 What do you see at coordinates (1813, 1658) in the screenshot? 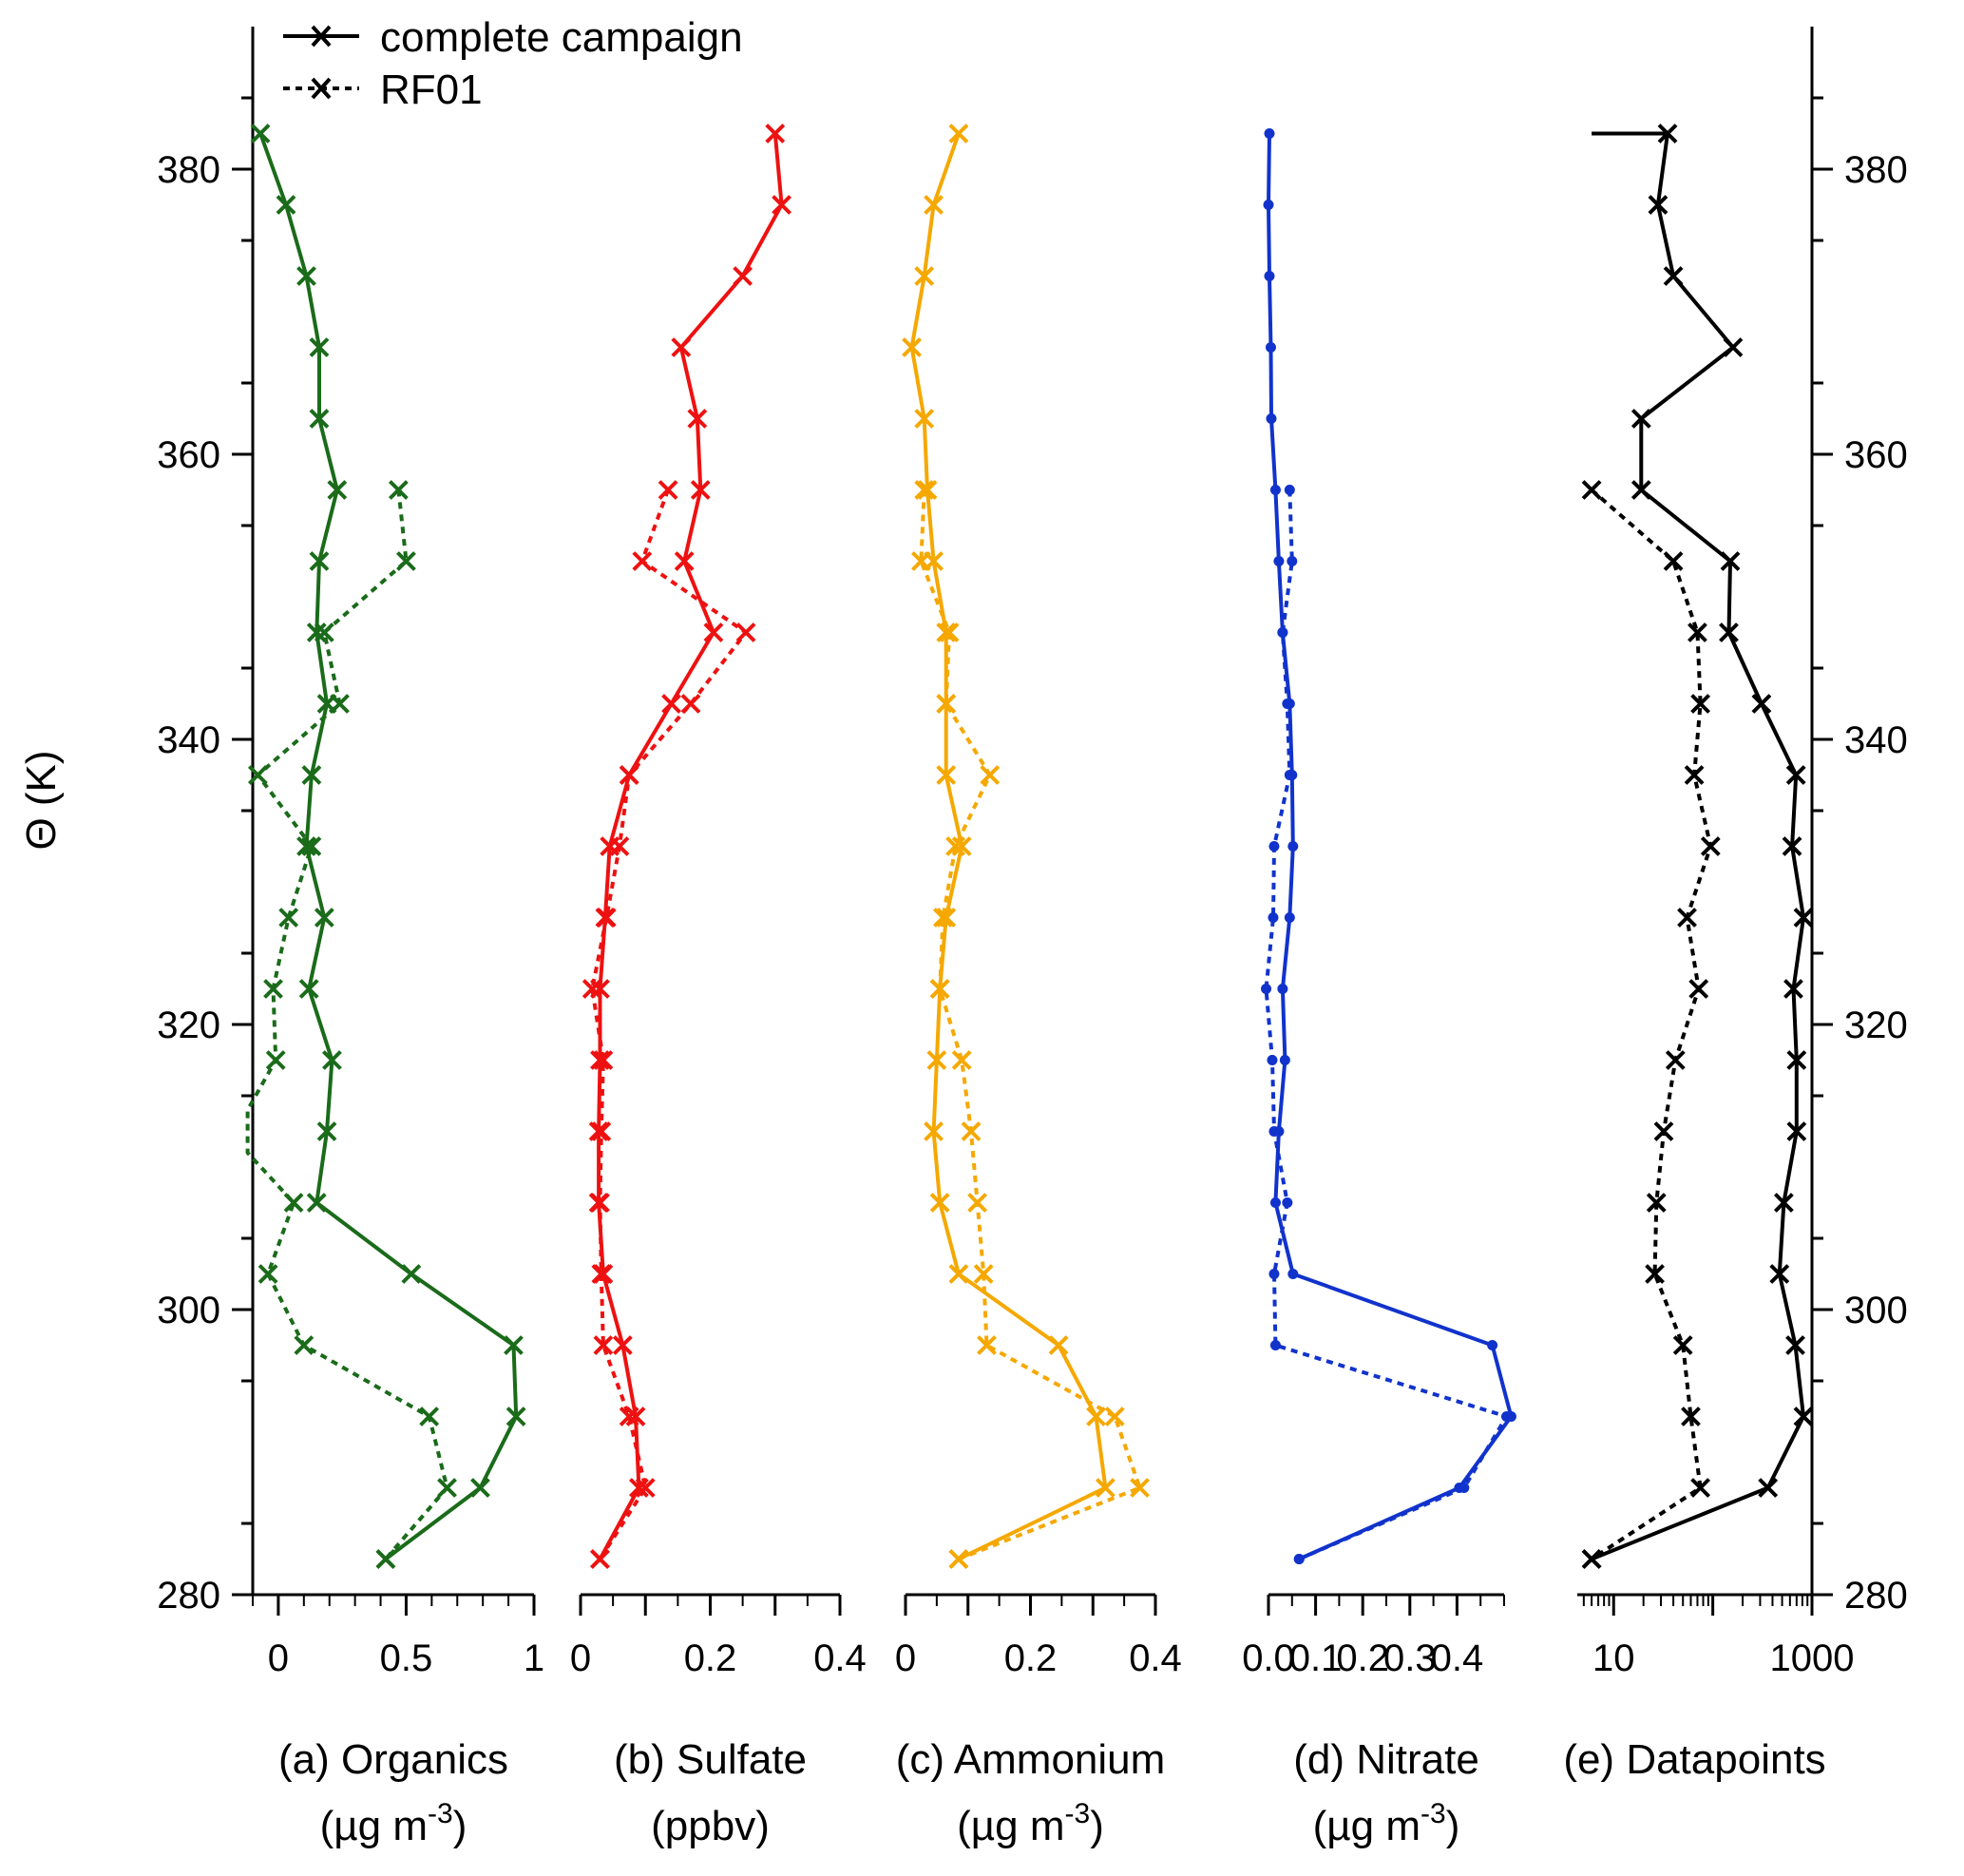
I see `x-tick-label: 1000` at bounding box center [1813, 1658].